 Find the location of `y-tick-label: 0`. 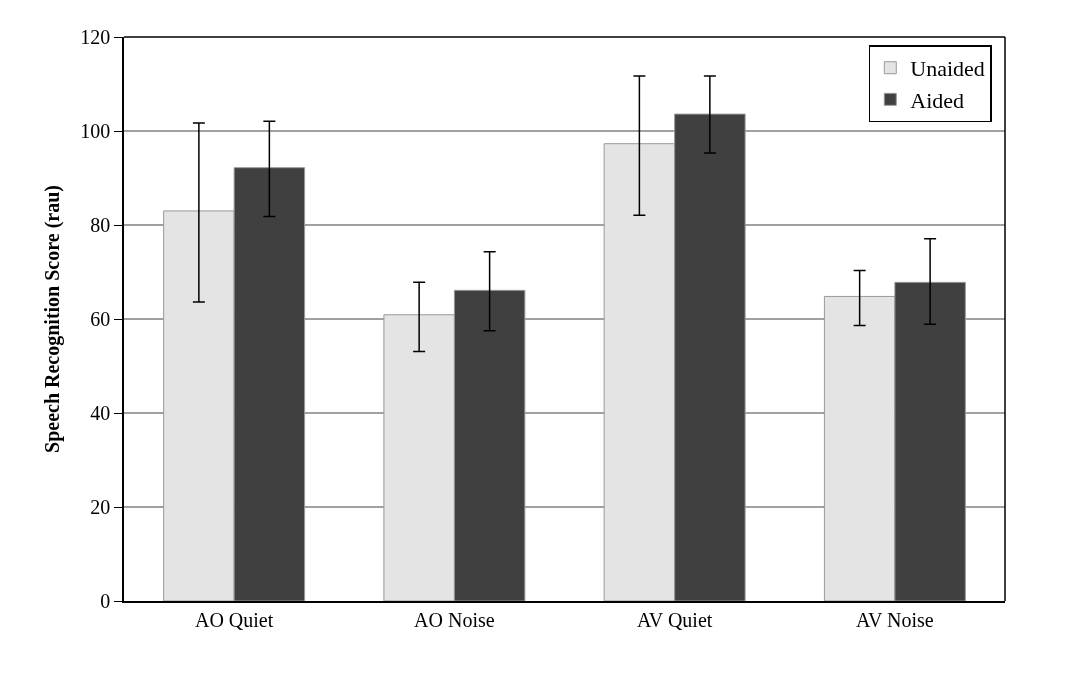

y-tick-label: 0 is located at coordinates (105, 601).